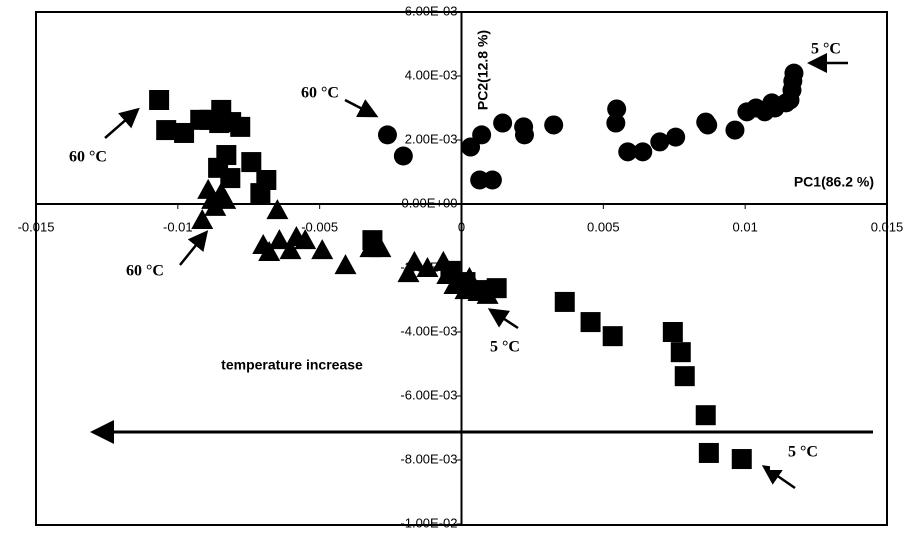 This screenshot has width=916, height=533. What do you see at coordinates (834, 182) in the screenshot?
I see `x-axis-label: PC1(86.2 %)` at bounding box center [834, 182].